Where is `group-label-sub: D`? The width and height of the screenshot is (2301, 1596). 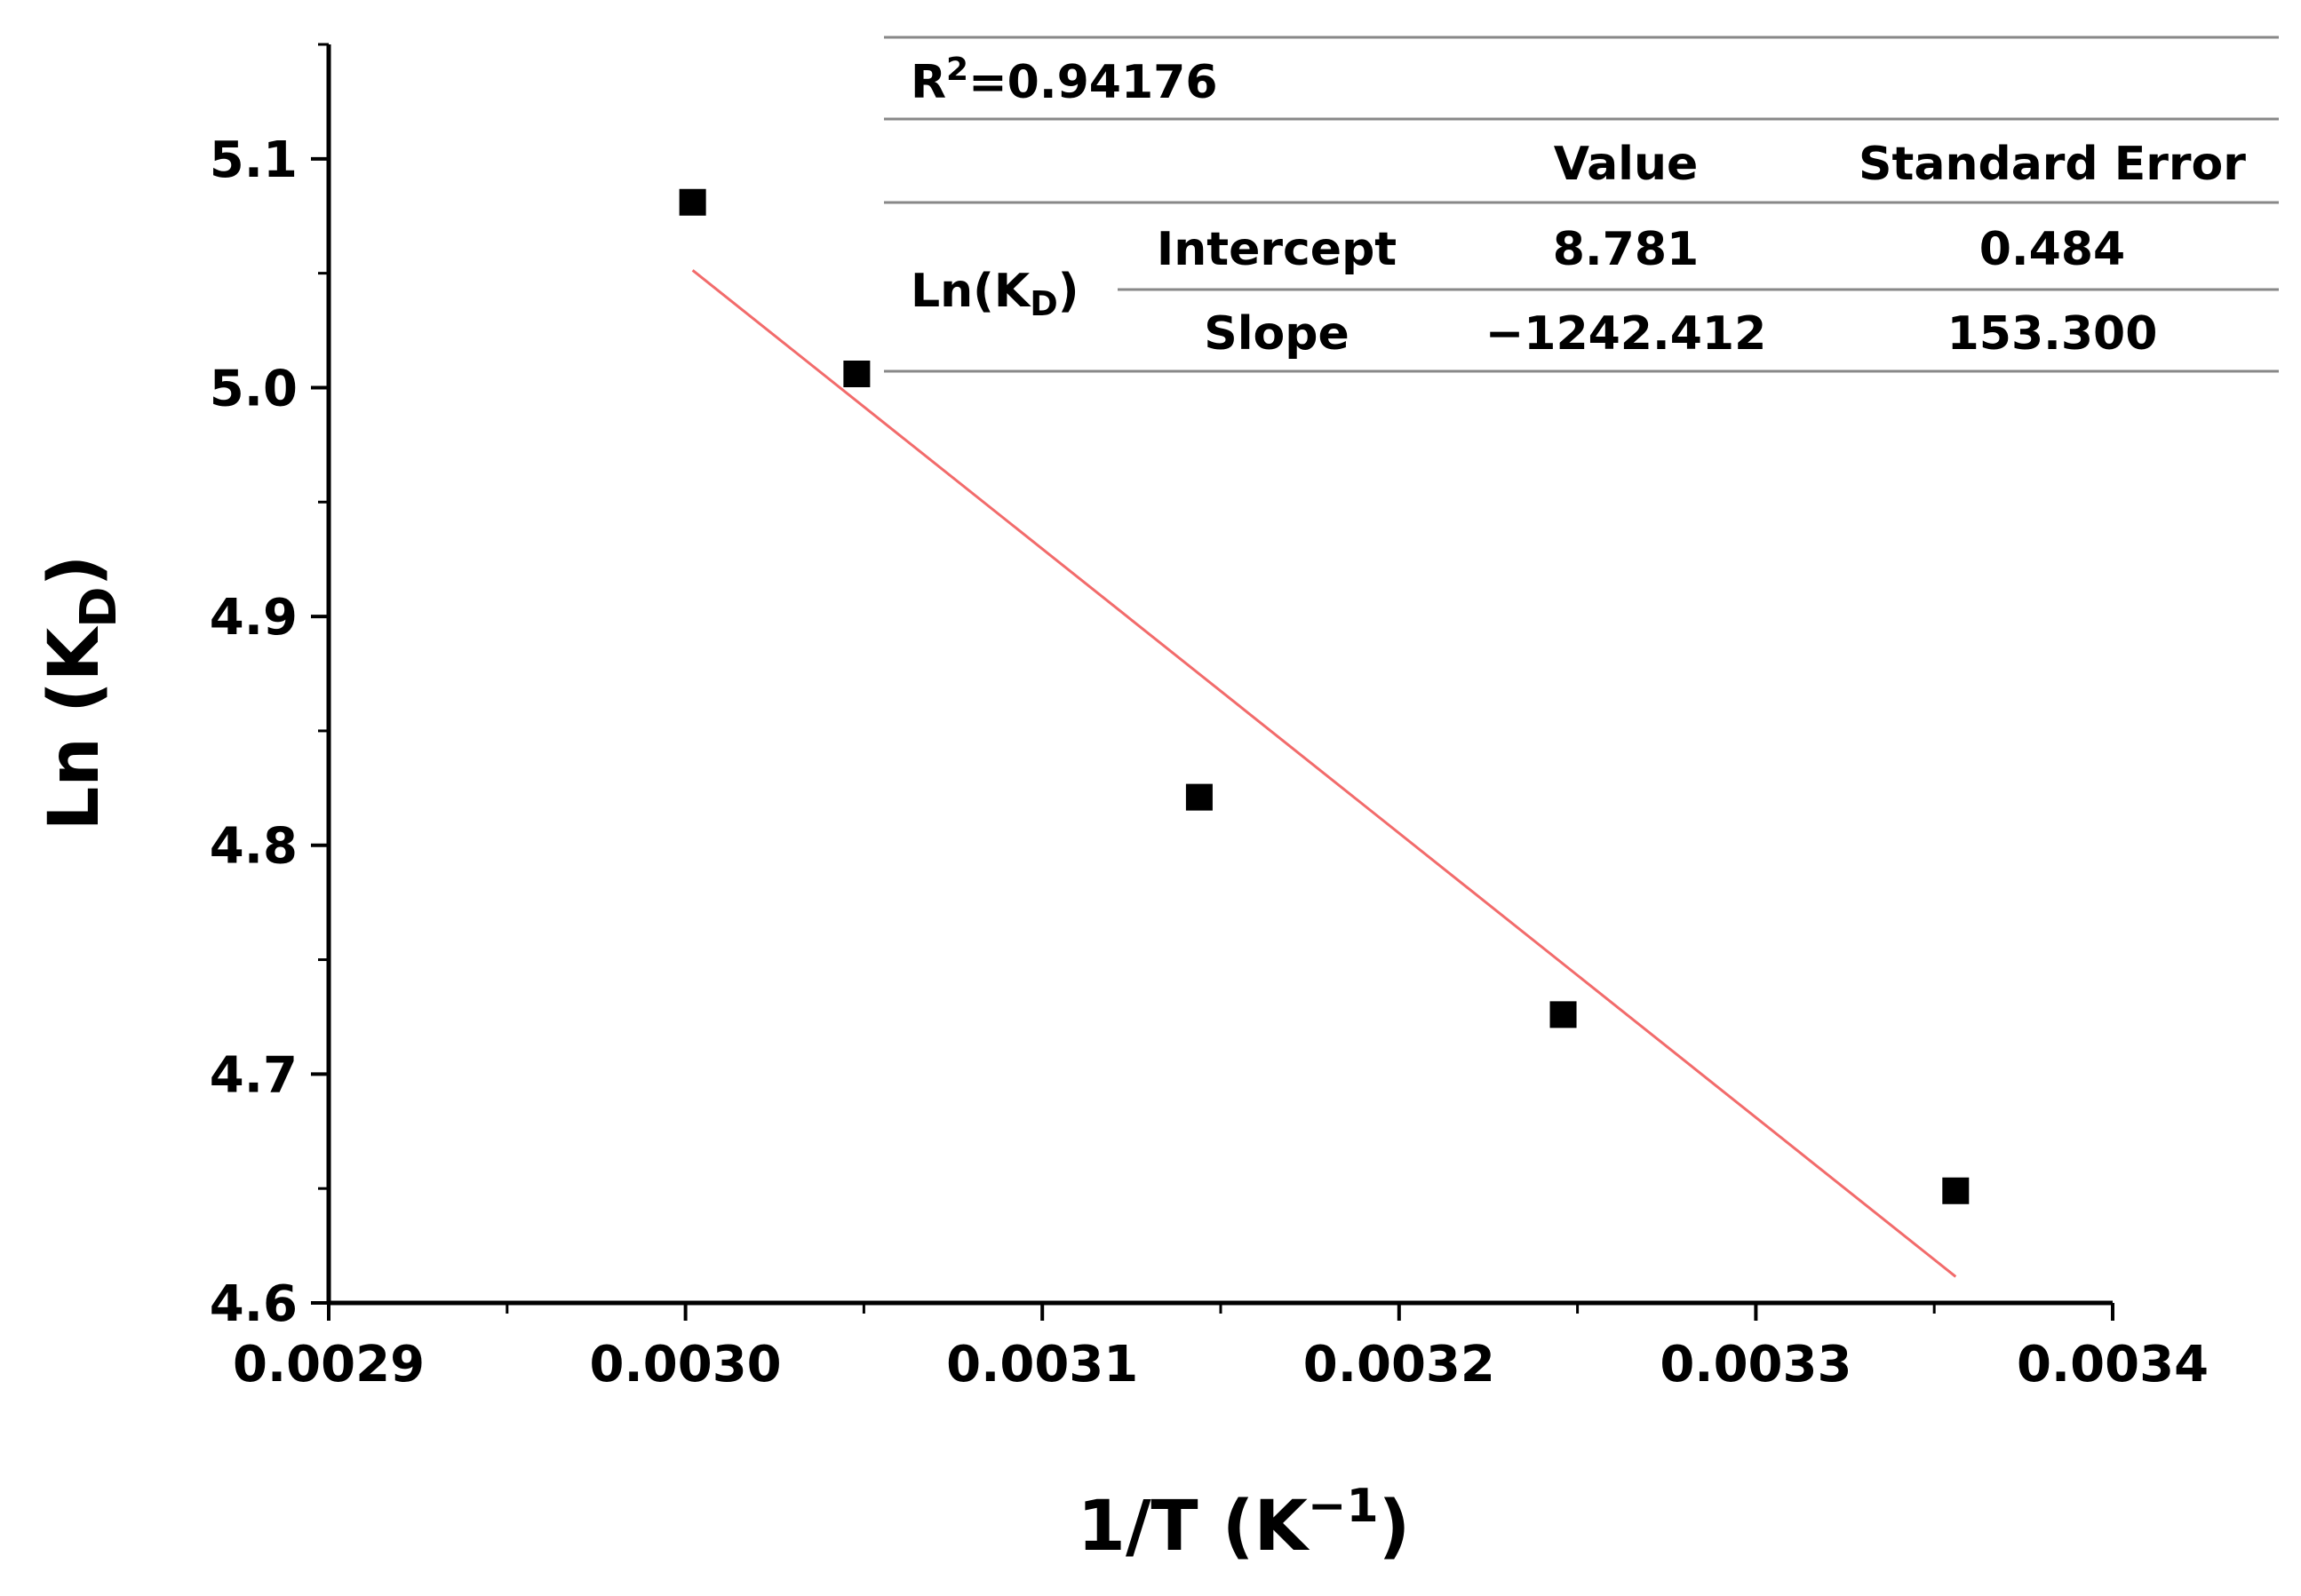 group-label-sub: D is located at coordinates (1044, 304).